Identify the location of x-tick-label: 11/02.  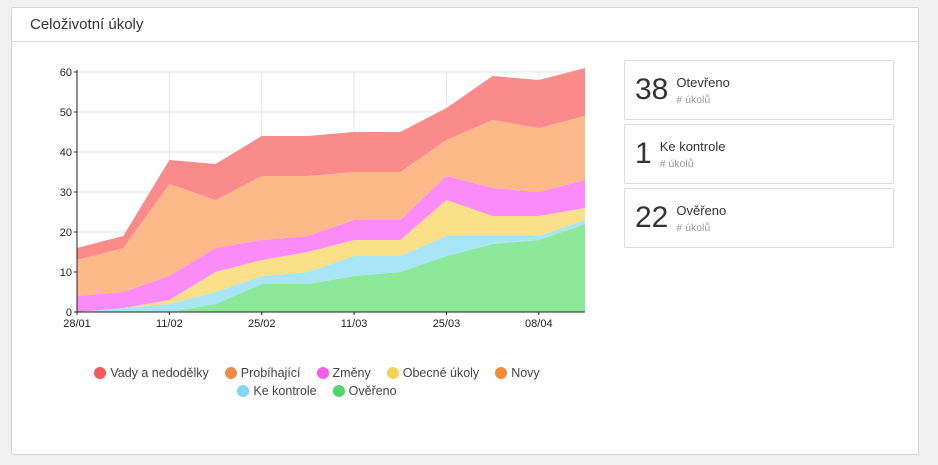
(169, 324).